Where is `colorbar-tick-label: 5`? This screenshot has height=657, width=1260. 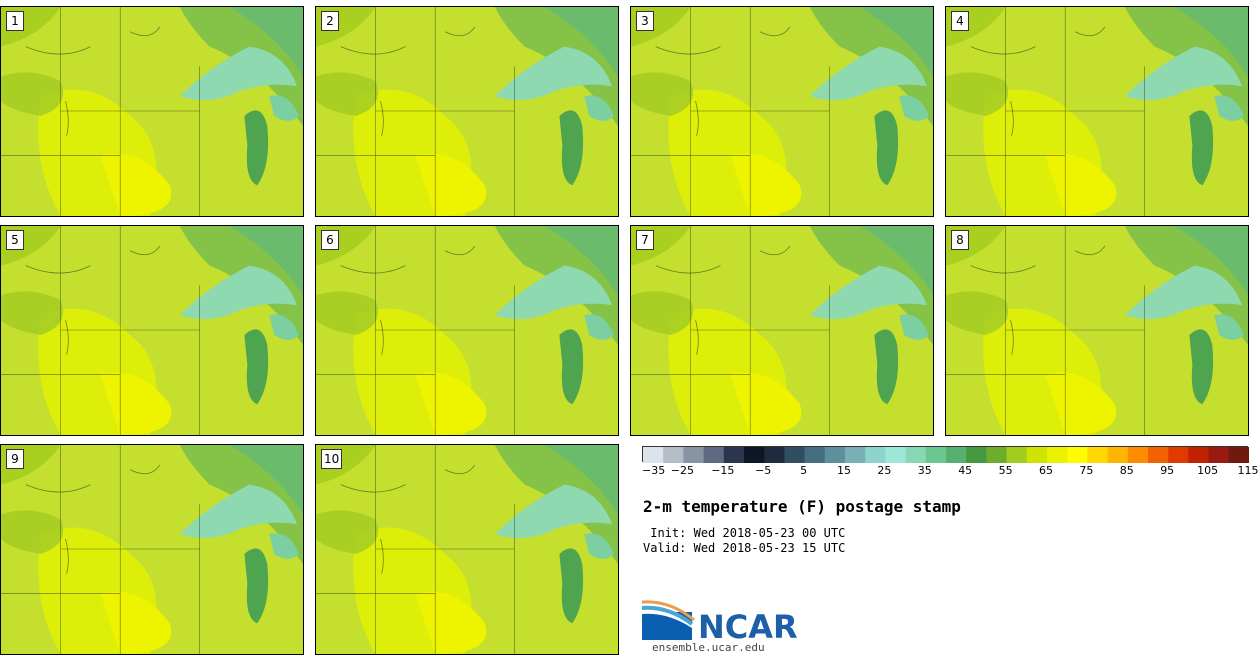
colorbar-tick-label: 5 is located at coordinates (804, 470).